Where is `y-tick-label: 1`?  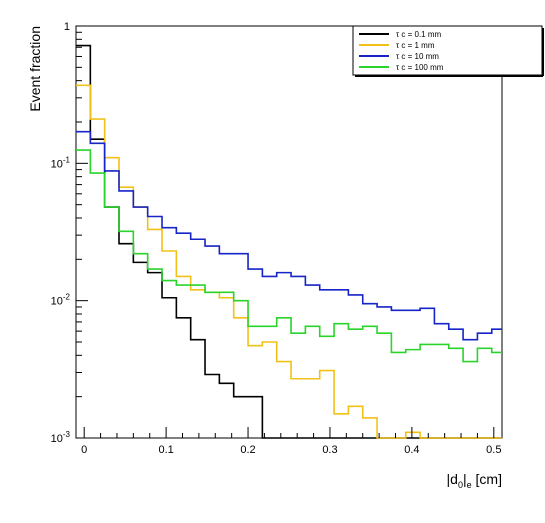 y-tick-label: 1 is located at coordinates (67, 27).